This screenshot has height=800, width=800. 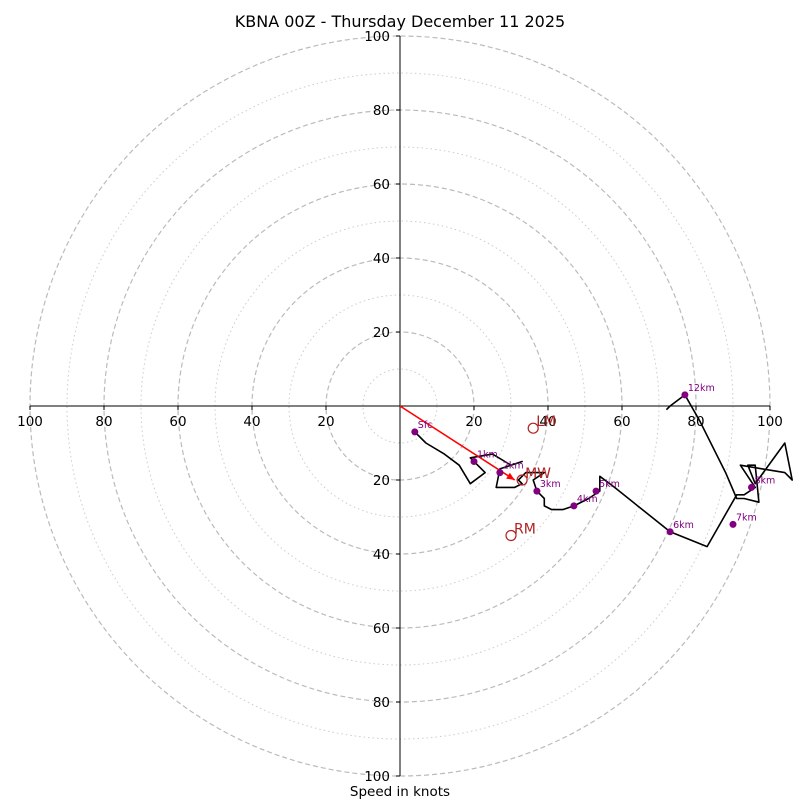 I want to click on hodograph-trace, so click(x=604, y=471).